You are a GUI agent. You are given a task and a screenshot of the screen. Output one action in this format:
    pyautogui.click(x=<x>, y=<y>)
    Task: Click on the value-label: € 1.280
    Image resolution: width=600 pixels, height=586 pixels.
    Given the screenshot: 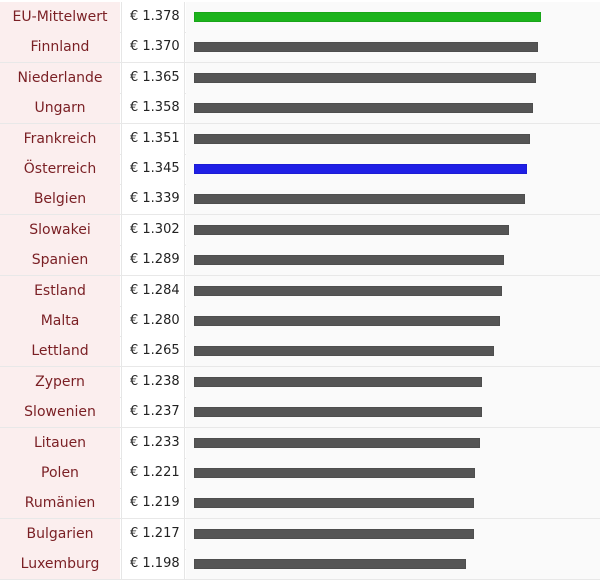 What is the action you would take?
    pyautogui.click(x=153, y=321)
    